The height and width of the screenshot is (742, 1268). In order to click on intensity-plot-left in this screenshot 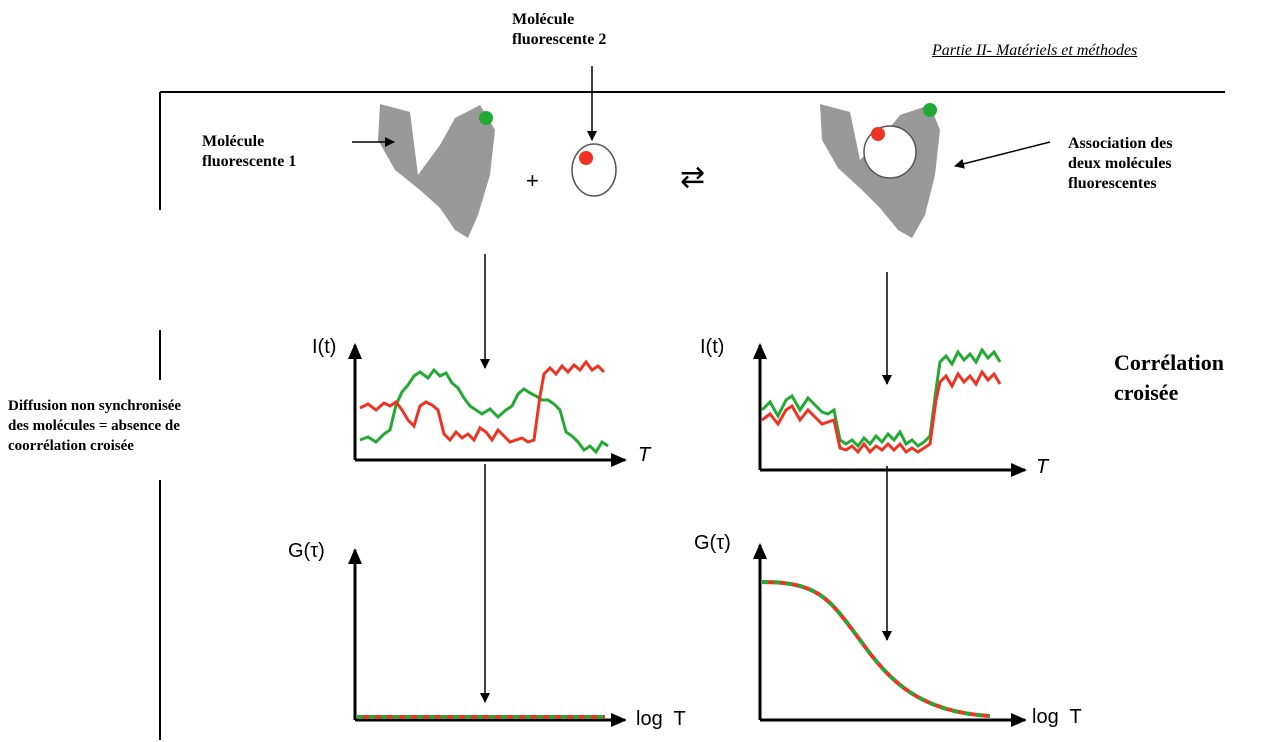, I will do `click(487, 405)`.